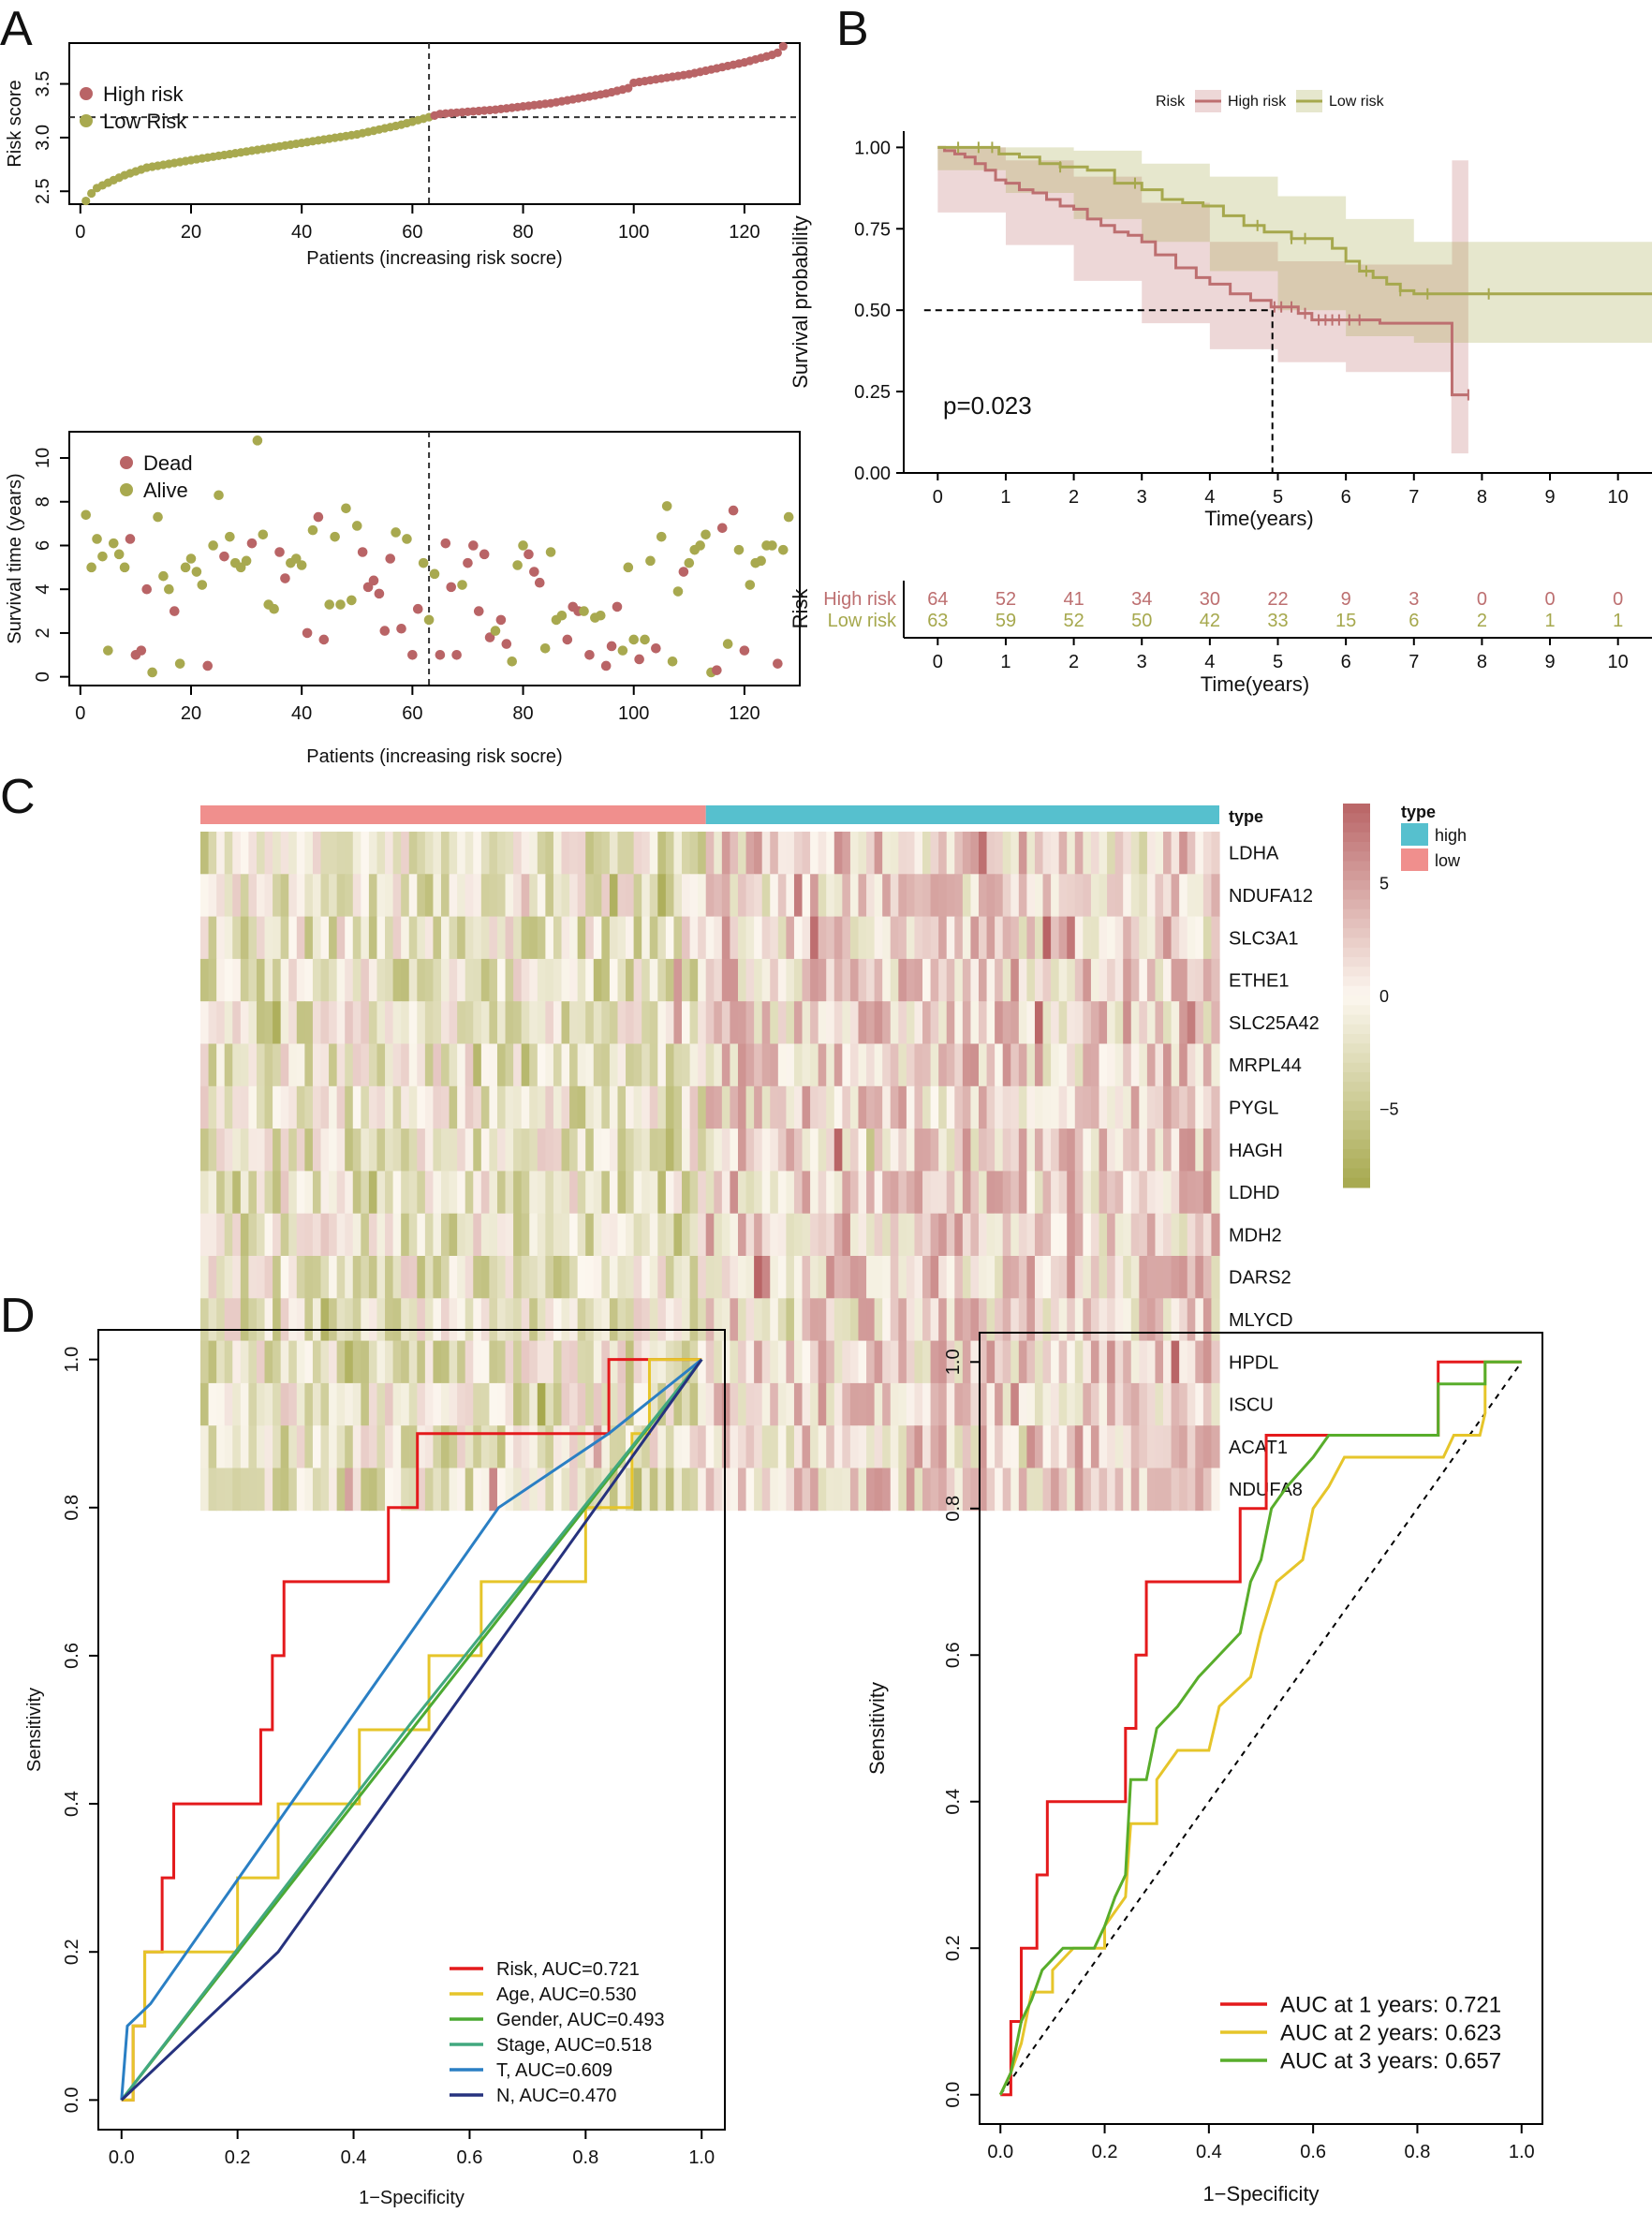 This screenshot has height=2213, width=1652. Describe the element at coordinates (872, 148) in the screenshot. I see `y-tick-label: 1.00` at that location.